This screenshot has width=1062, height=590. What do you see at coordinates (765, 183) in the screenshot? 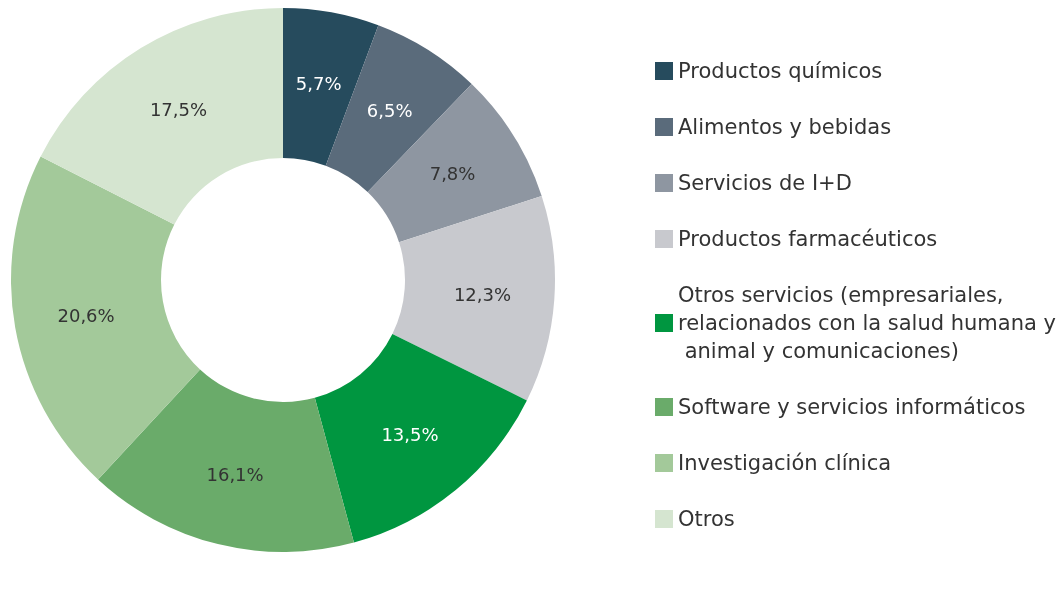
I see `legend-label: Servicios de I+D` at bounding box center [765, 183].